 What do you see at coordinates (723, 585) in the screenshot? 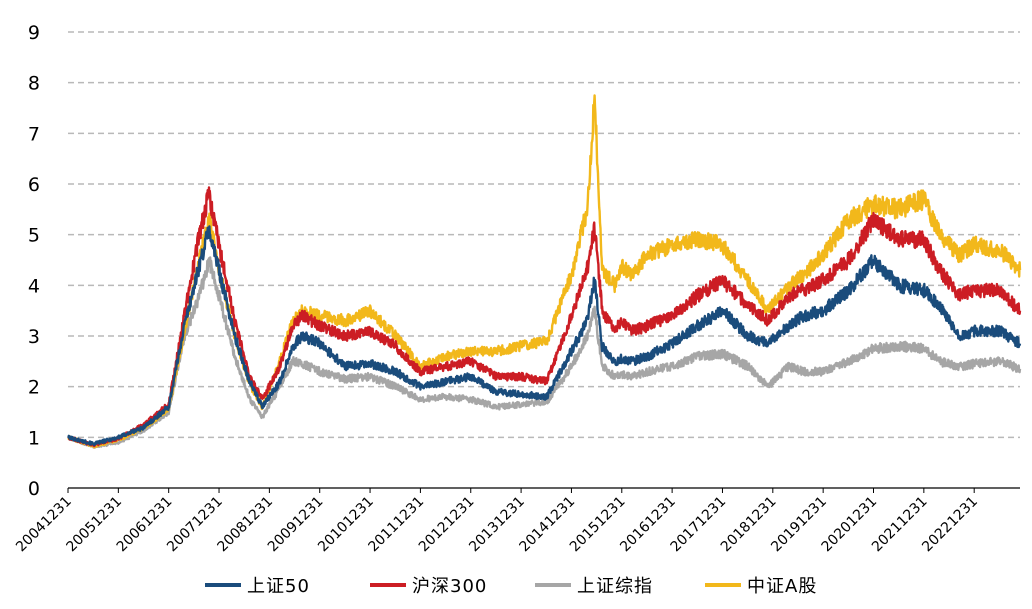
I see `legend-swatch-zzag` at bounding box center [723, 585].